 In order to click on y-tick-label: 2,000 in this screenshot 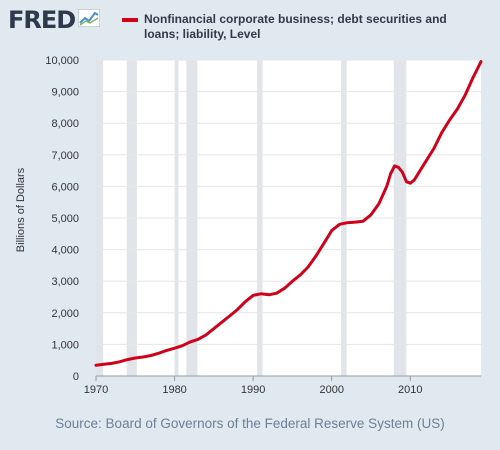, I will do `click(65, 314)`.